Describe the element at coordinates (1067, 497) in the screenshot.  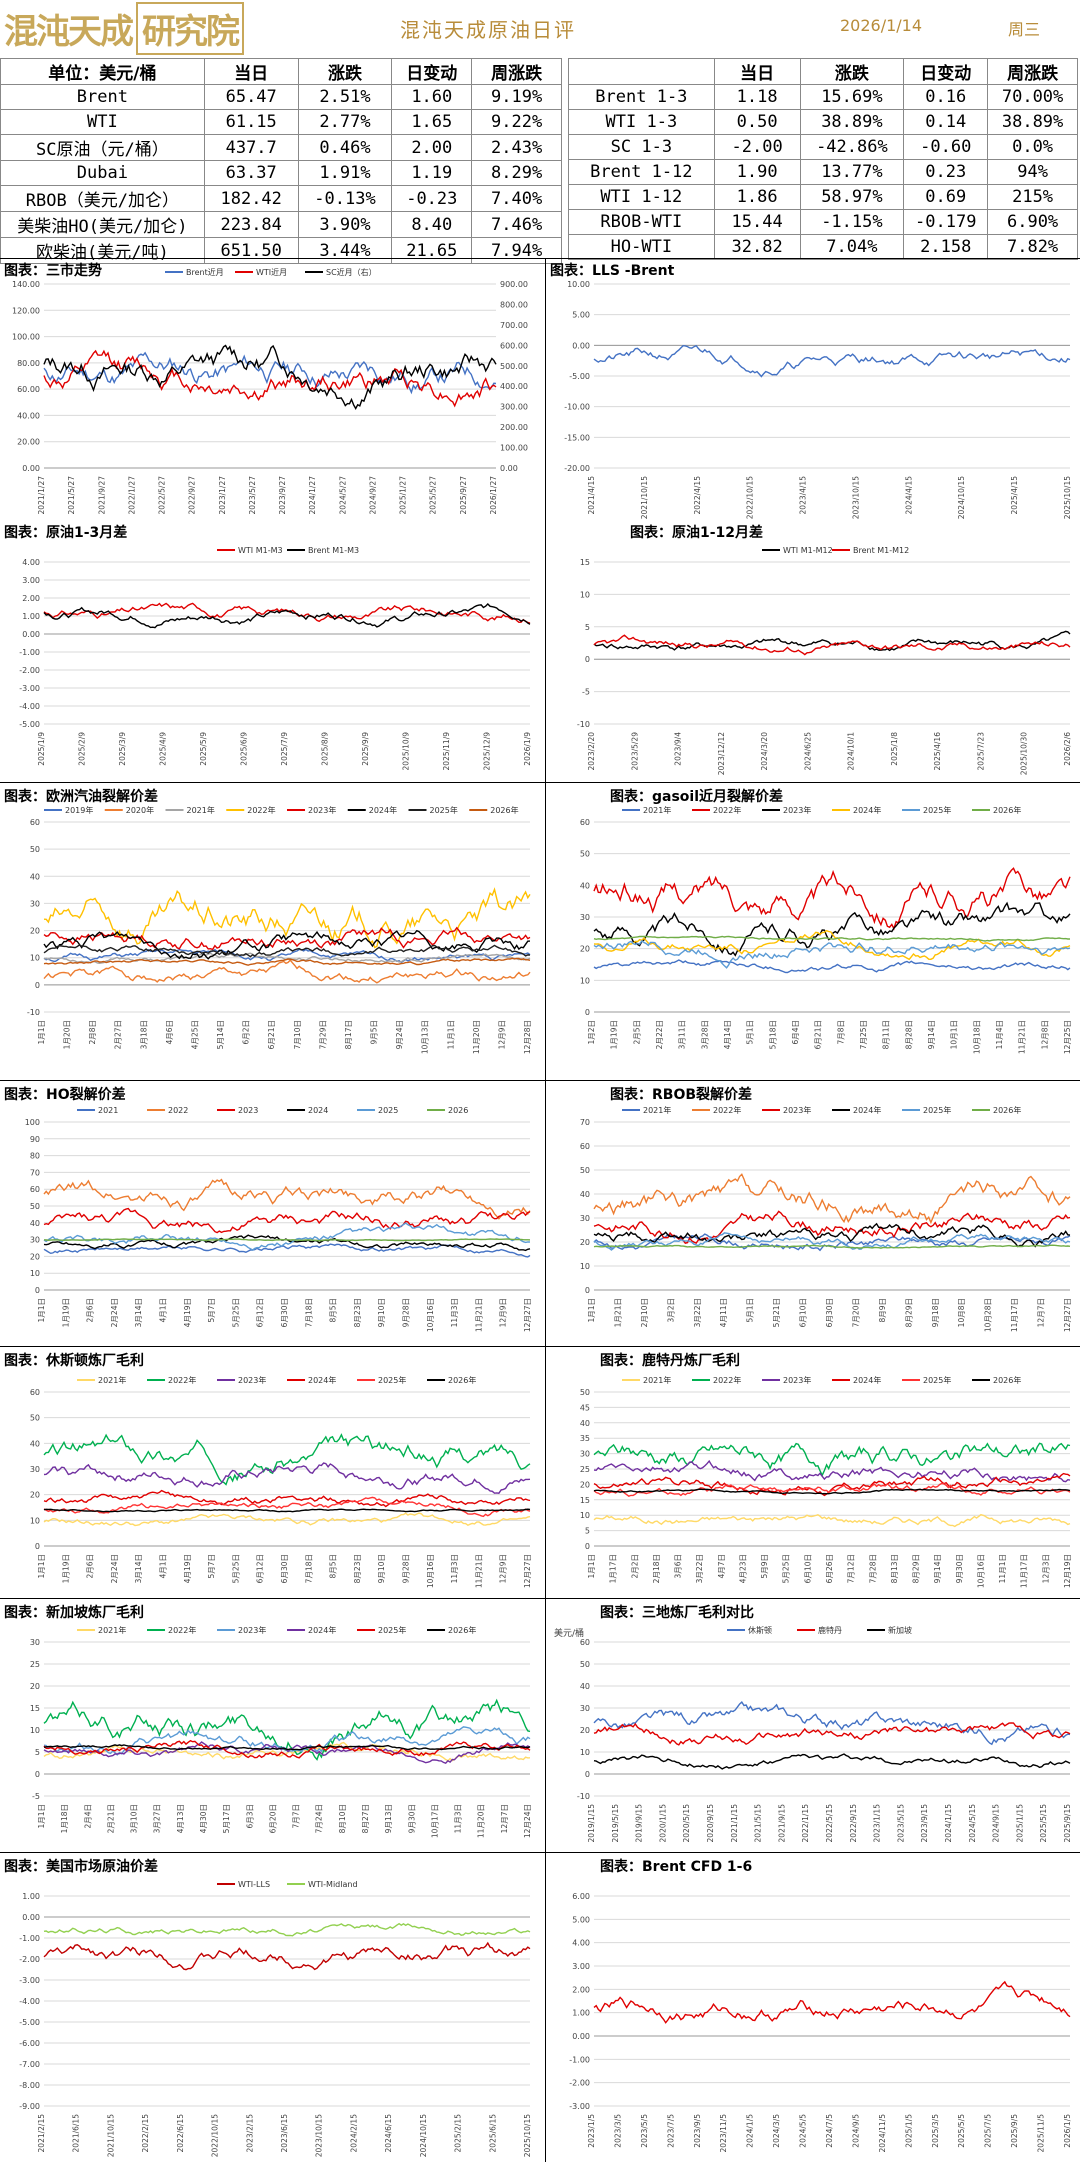
I see `x-tick-label: 2025/10/15` at that location.